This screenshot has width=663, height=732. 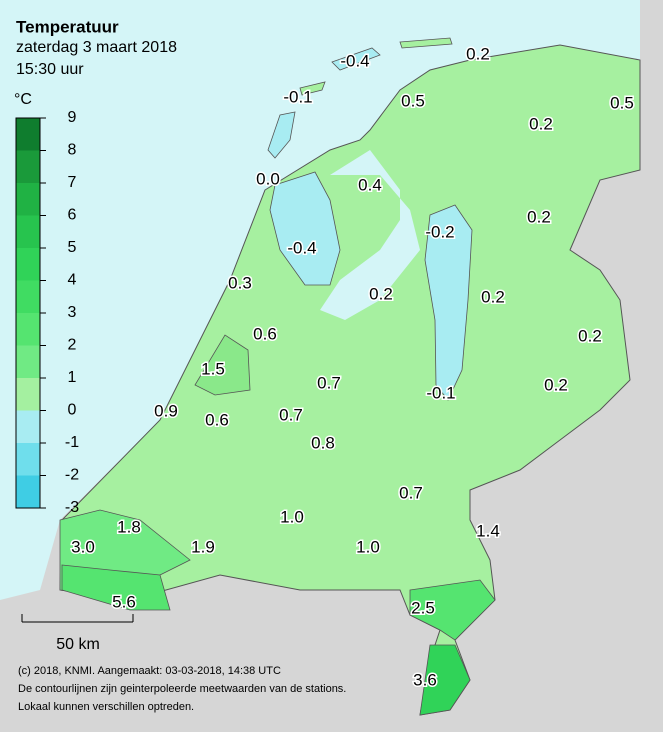 I want to click on date: zaterdag 3 maart 2018, so click(x=96, y=47).